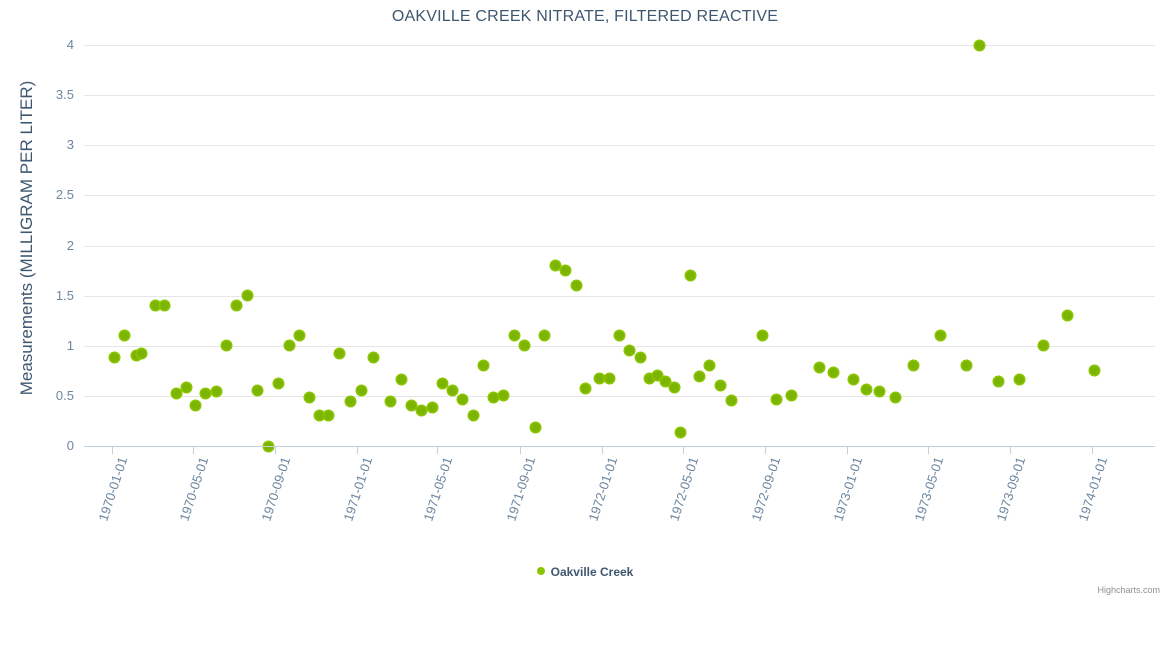  What do you see at coordinates (358, 489) in the screenshot?
I see `x-axis-tick-label: 1971-01-01` at bounding box center [358, 489].